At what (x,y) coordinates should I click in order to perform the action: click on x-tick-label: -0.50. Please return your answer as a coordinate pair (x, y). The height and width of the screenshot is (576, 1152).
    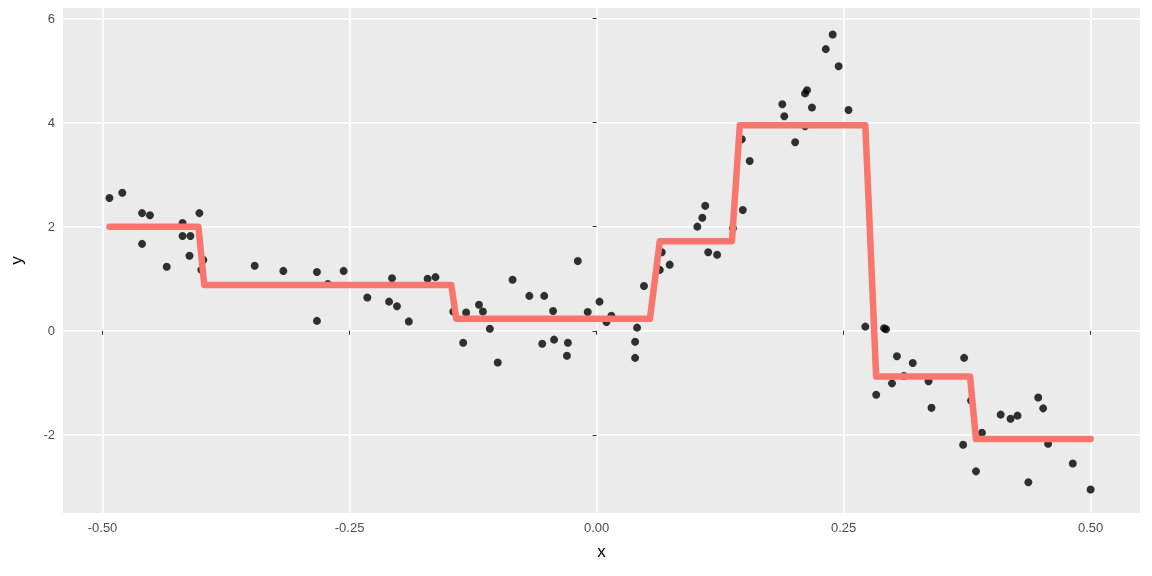
    Looking at the image, I should click on (102, 527).